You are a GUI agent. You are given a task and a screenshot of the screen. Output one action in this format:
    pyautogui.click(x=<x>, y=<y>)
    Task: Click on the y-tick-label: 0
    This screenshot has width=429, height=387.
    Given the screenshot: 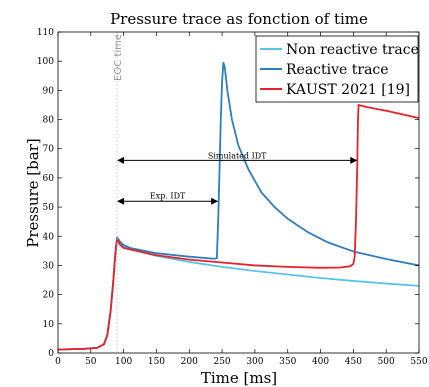 What is the action you would take?
    pyautogui.click(x=51, y=354)
    